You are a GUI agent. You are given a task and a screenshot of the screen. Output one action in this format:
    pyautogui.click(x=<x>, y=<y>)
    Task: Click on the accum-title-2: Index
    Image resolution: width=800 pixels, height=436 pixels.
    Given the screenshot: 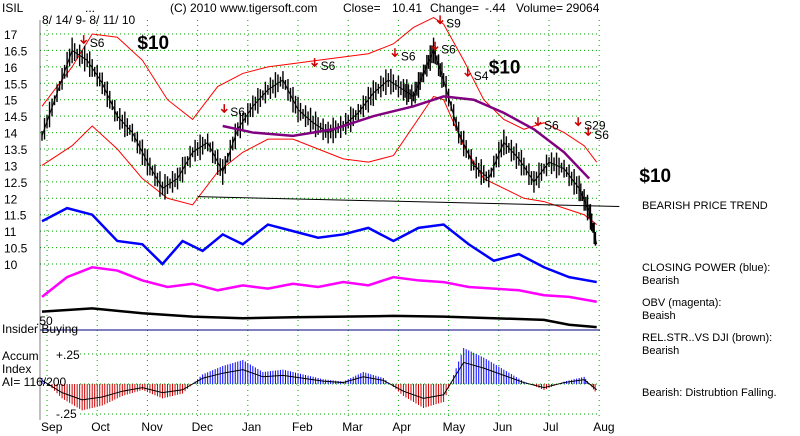 What is the action you would take?
    pyautogui.click(x=16, y=369)
    